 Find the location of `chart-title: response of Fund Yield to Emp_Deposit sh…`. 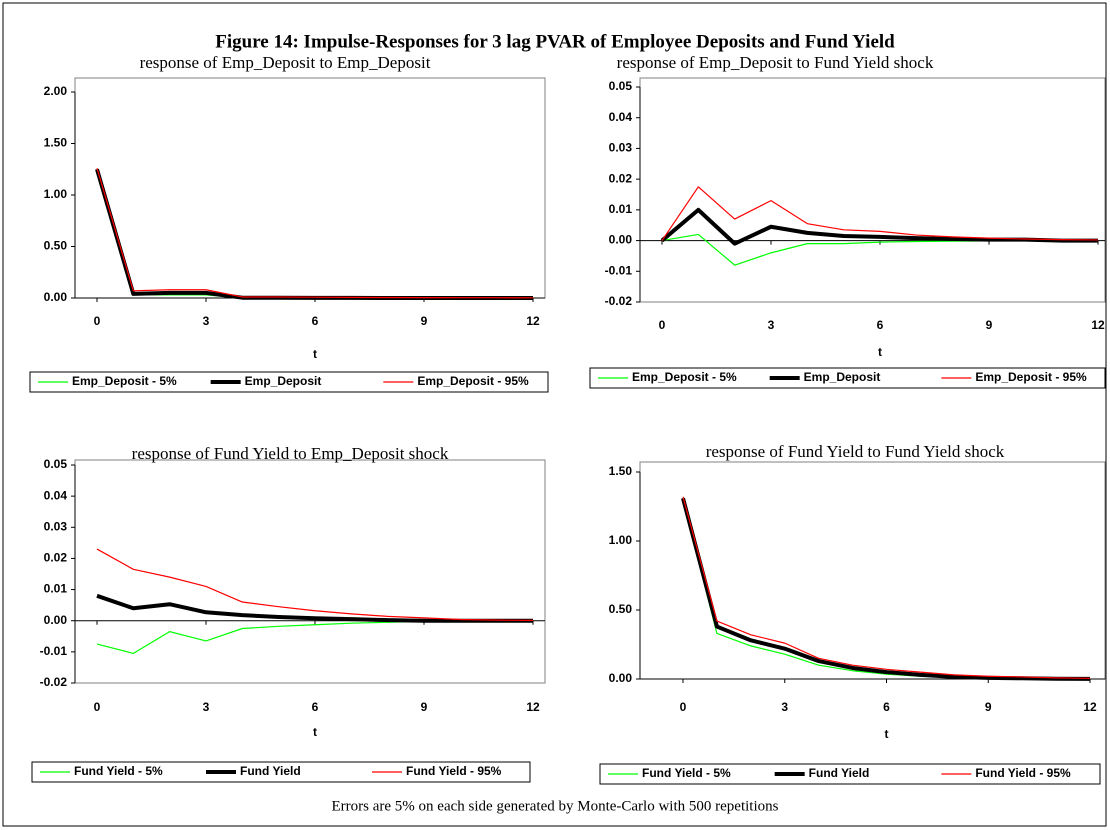

chart-title: response of Fund Yield to Emp_Deposit sh… is located at coordinates (290, 453).